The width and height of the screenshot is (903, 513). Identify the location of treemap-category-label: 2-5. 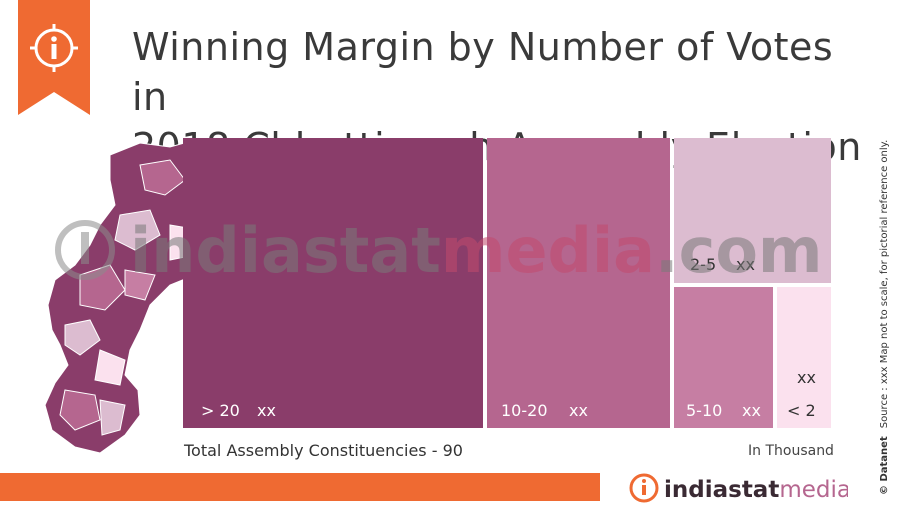
(703, 264).